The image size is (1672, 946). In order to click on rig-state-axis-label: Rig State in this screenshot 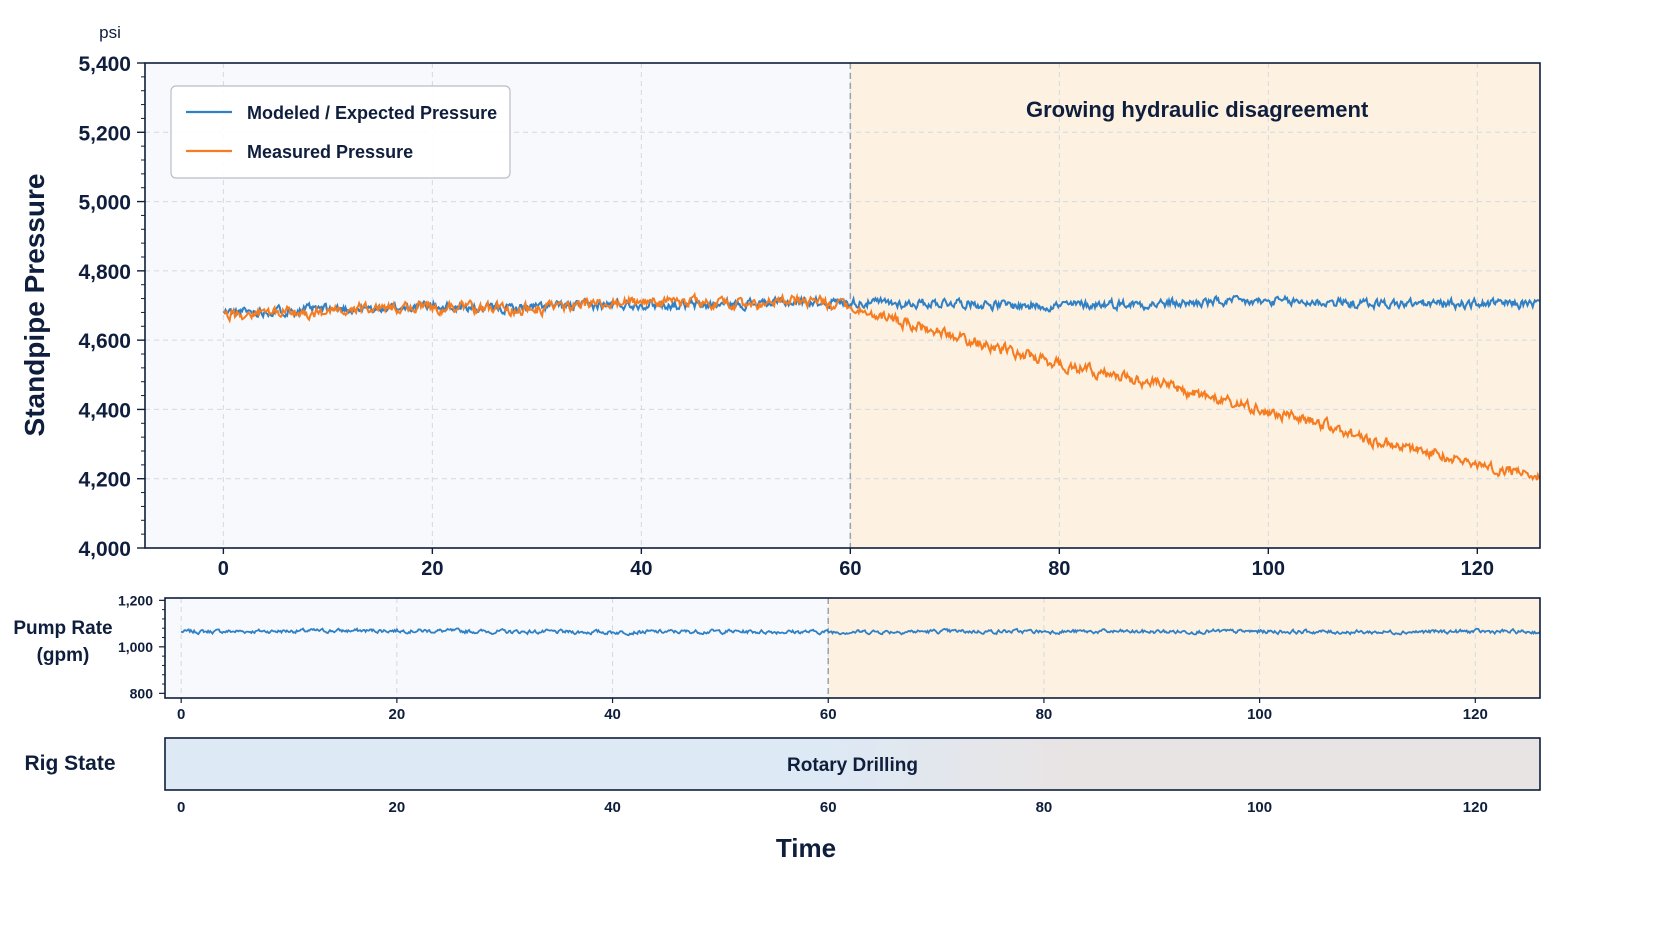, I will do `click(69, 763)`.